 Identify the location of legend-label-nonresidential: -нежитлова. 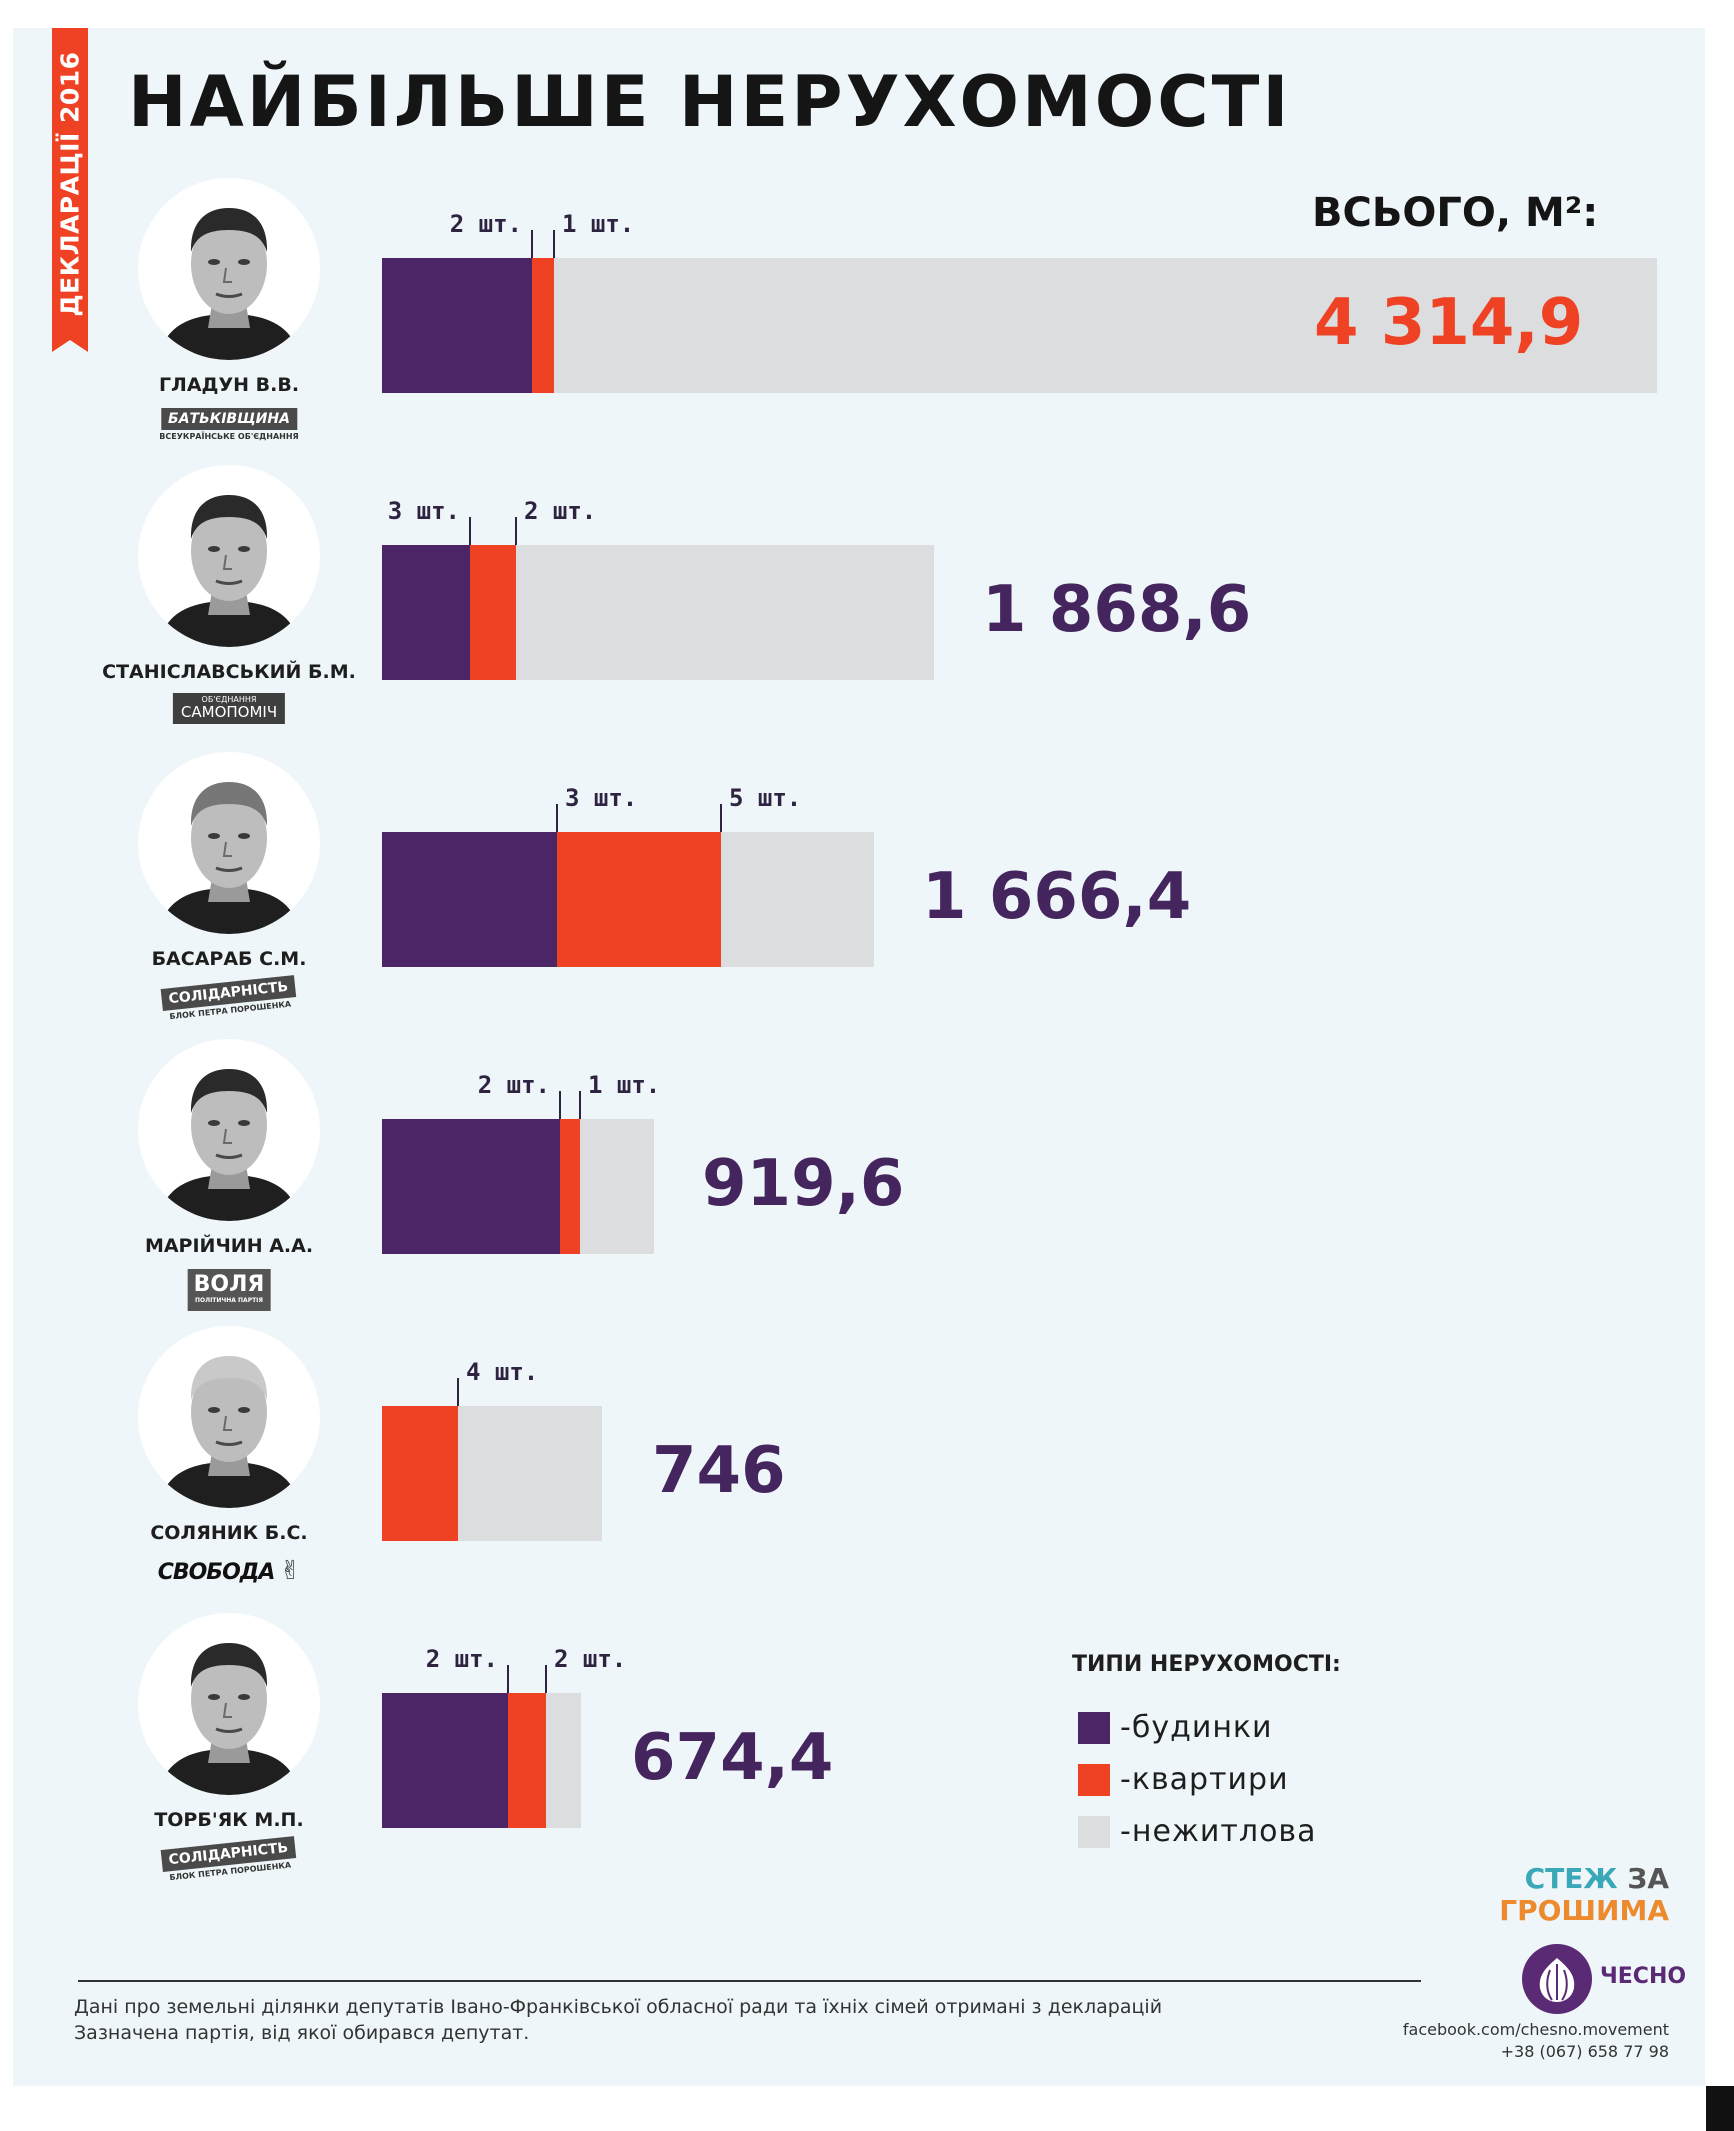
(1218, 1831).